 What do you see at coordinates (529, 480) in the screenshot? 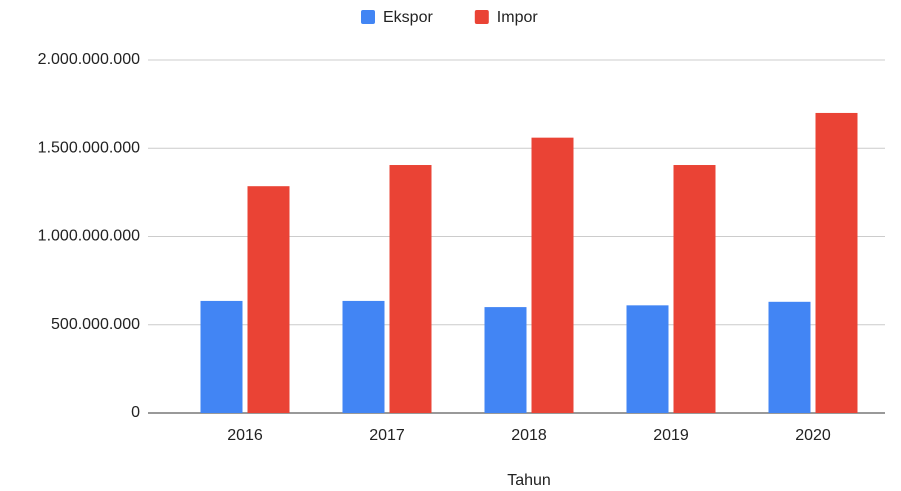
I see `x-axis-label: Tahun` at bounding box center [529, 480].